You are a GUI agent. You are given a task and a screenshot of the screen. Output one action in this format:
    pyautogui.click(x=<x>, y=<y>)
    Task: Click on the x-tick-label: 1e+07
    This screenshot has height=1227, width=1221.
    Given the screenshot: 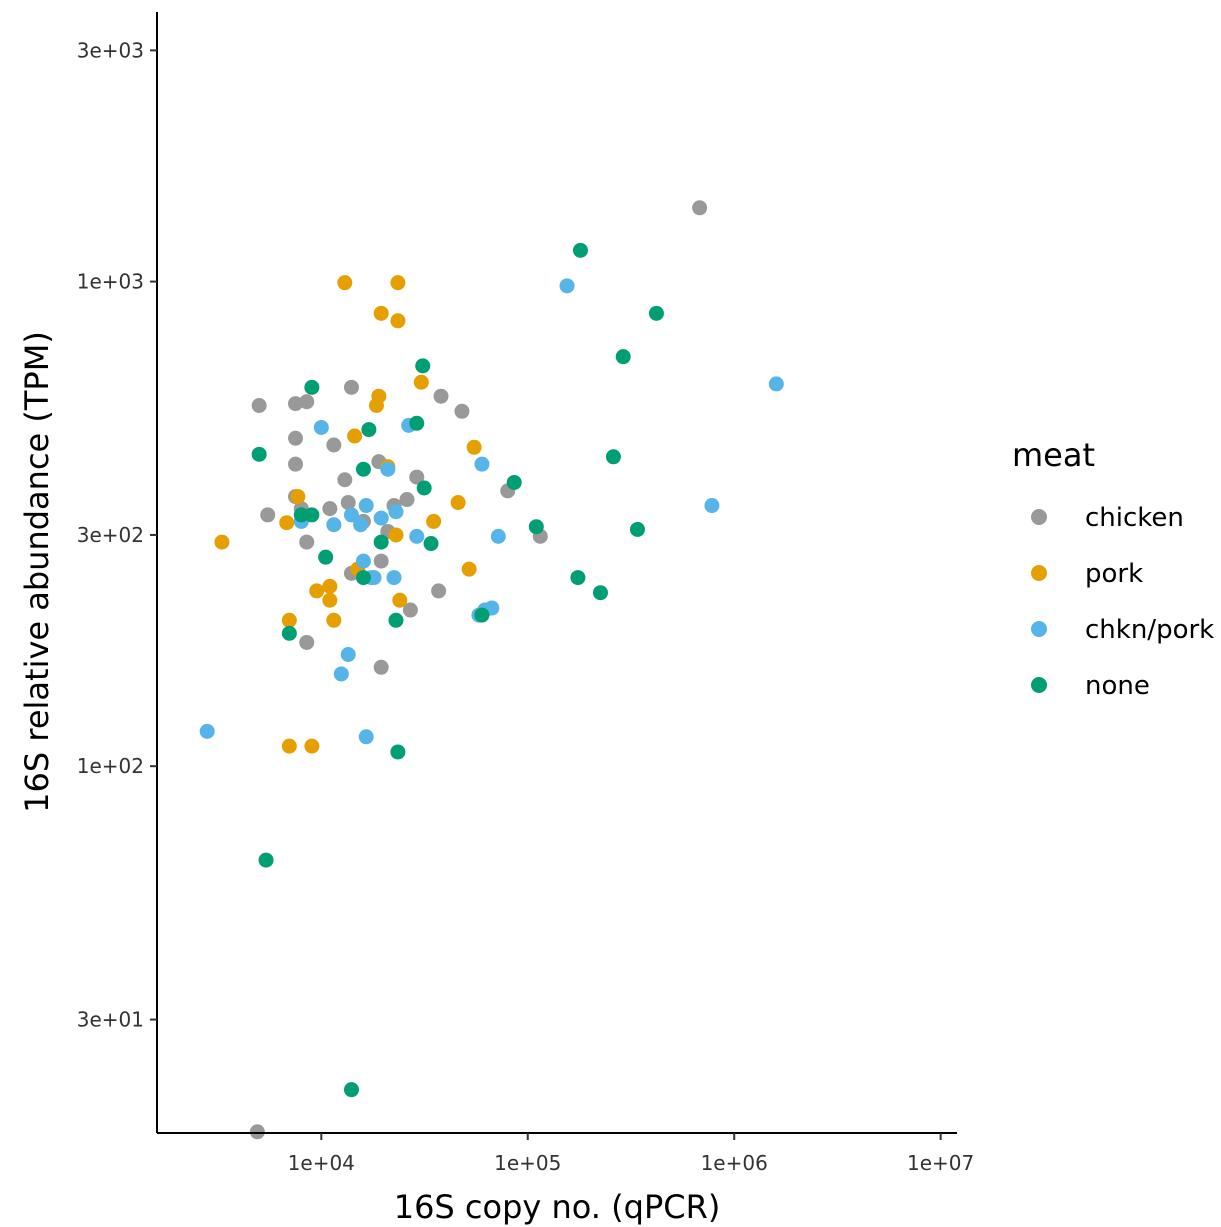 What is the action you would take?
    pyautogui.click(x=940, y=1163)
    